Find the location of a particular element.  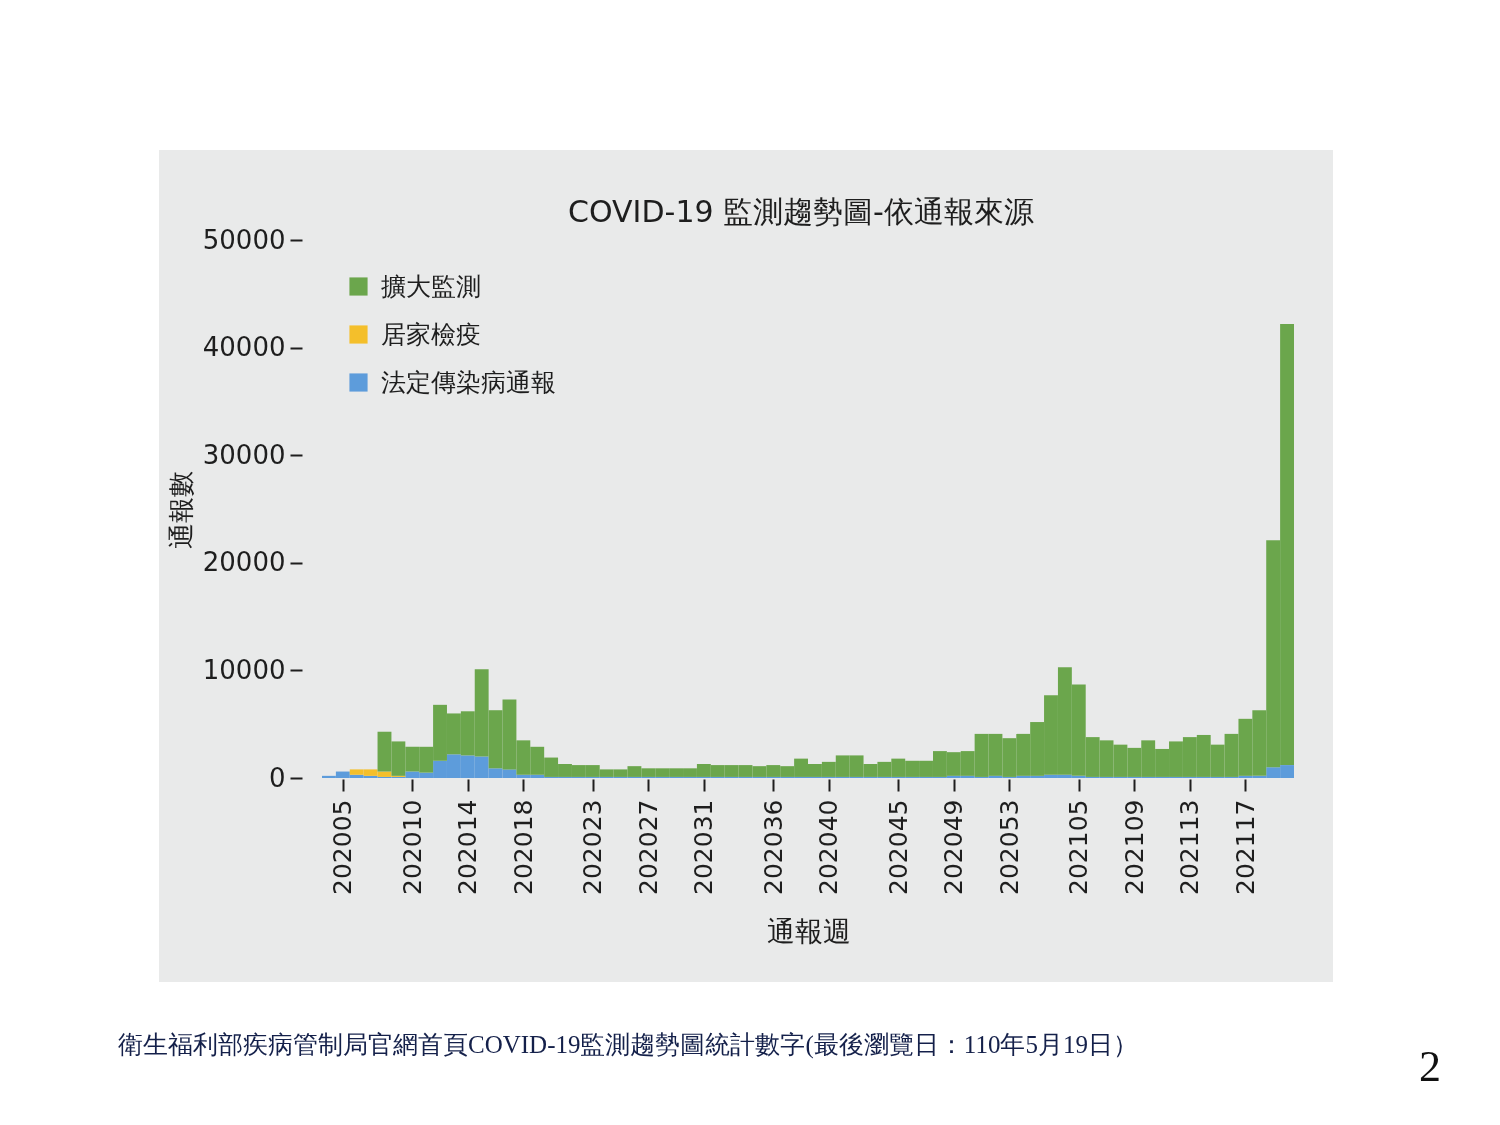

x-tick-label: 202045 is located at coordinates (898, 847).